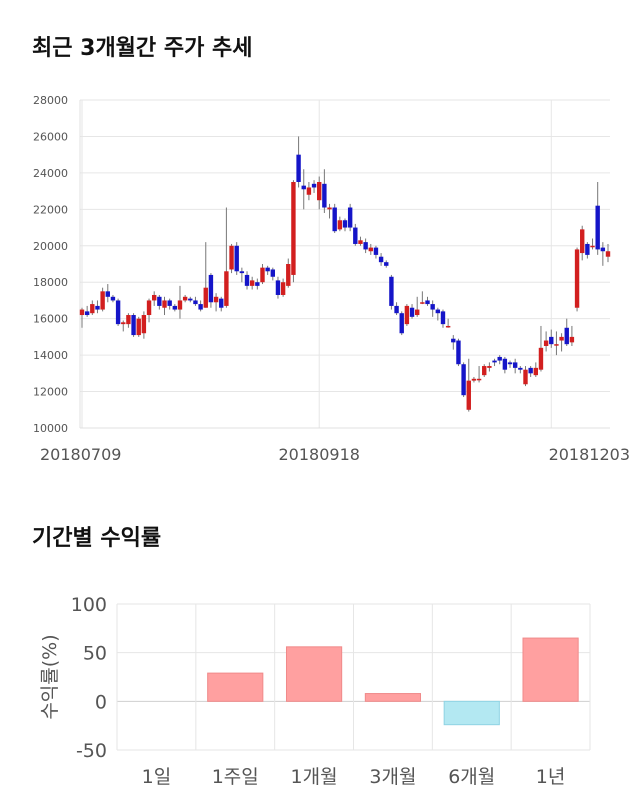 Image resolution: width=640 pixels, height=810 pixels. Describe the element at coordinates (89, 605) in the screenshot. I see `returns-y-tick: 100` at that location.